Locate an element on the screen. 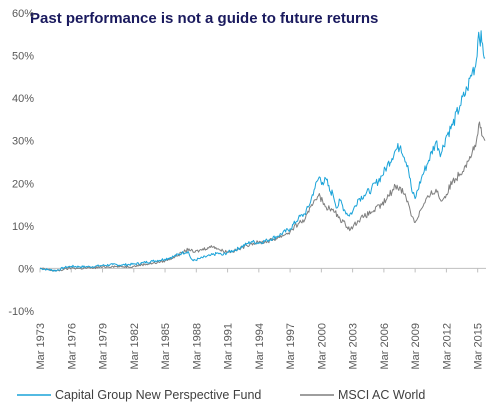  y-tick-label: 50% is located at coordinates (23, 57).